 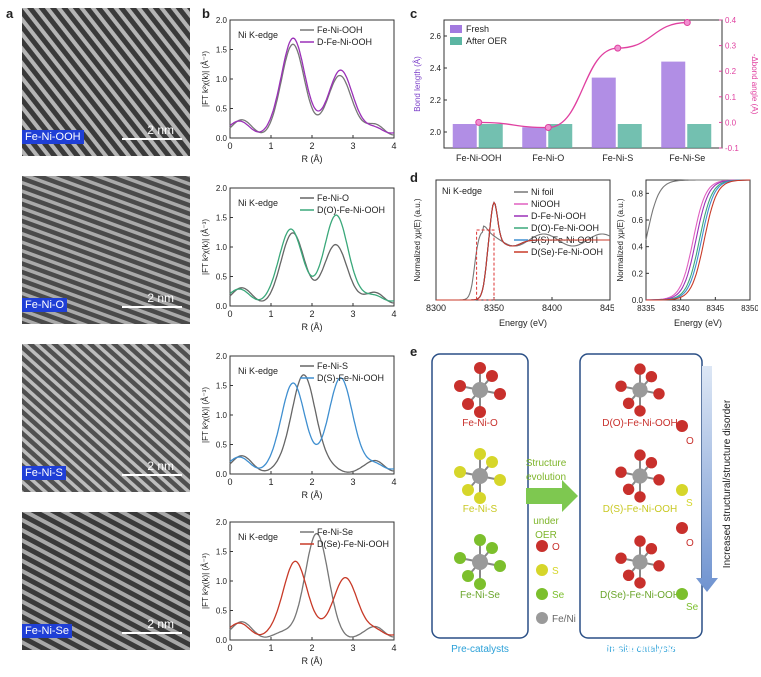 I want to click on y-tick-label: 0.2, so click(x=638, y=273).